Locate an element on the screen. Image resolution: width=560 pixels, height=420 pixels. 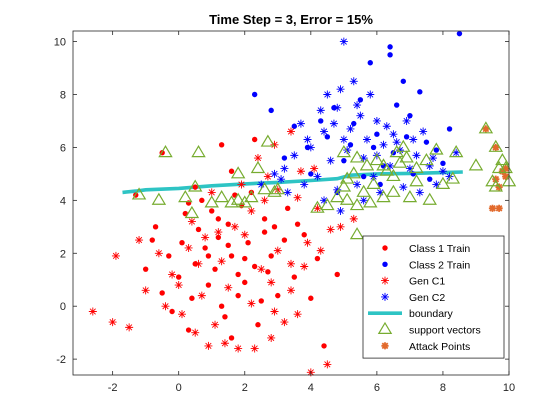
chart-title: Time Step = 3, Error = 15% is located at coordinates (291, 19).